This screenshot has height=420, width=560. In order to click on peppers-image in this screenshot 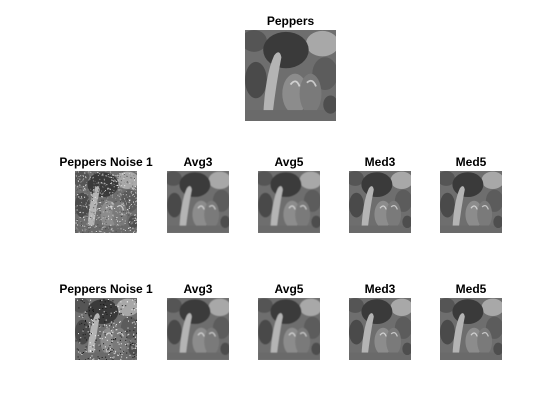, I will do `click(290, 75)`.